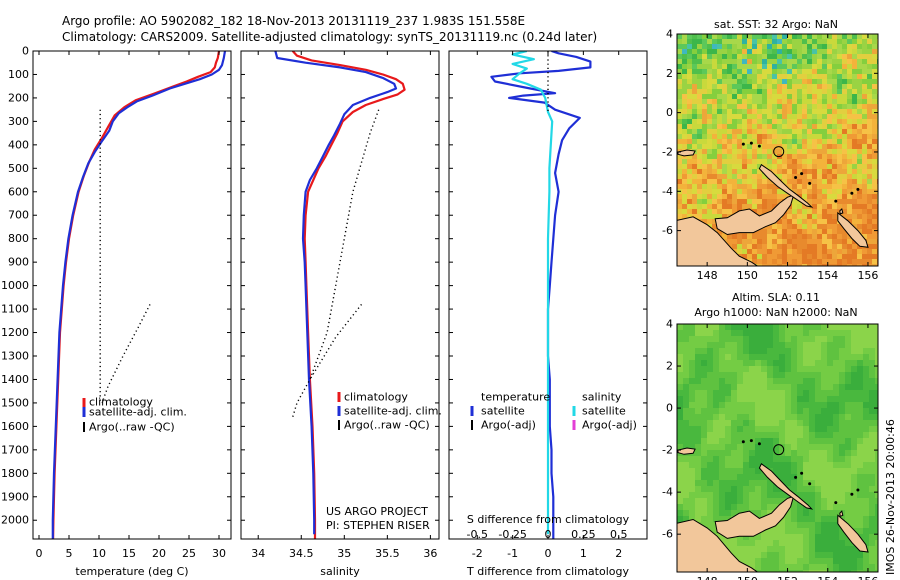 The image size is (900, 580). I want to click on depth-tick-label: 1800, so click(15, 473).